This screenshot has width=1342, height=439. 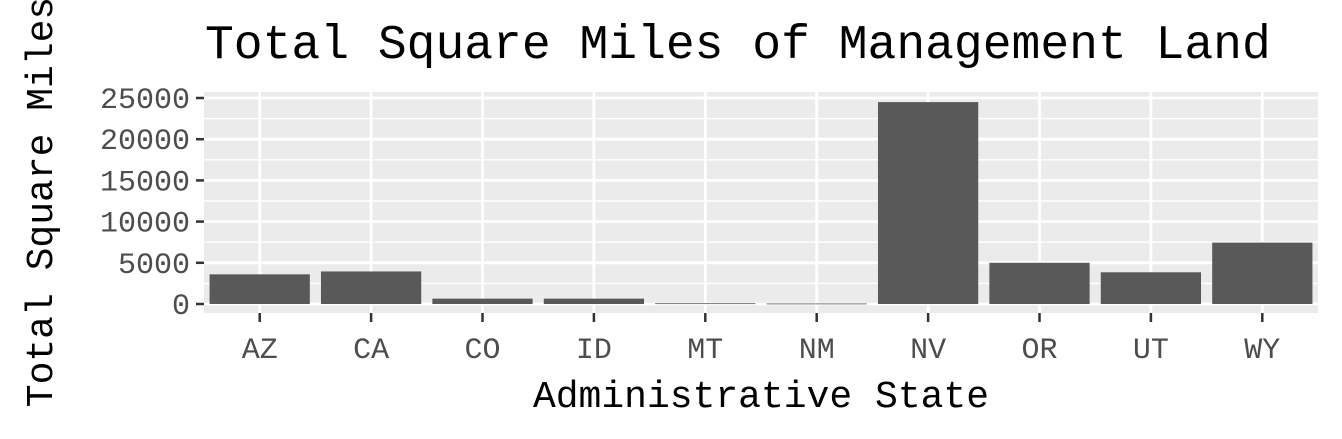 I want to click on chart-title: Total Square Miles of Management Land, so click(x=738, y=46).